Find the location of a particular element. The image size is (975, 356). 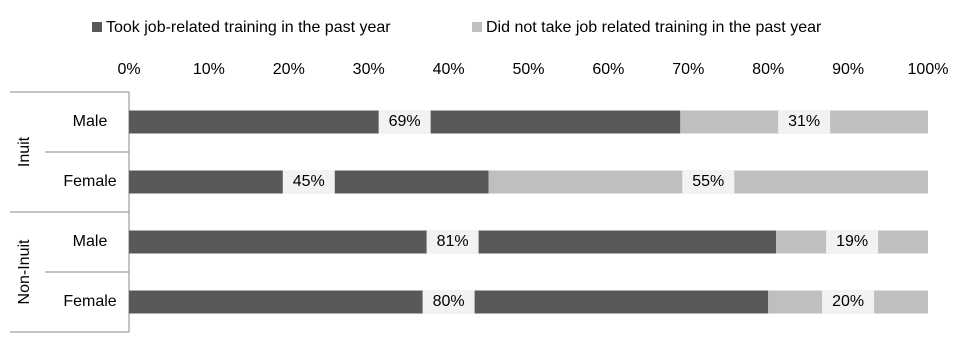

data-label: 69% is located at coordinates (405, 121).